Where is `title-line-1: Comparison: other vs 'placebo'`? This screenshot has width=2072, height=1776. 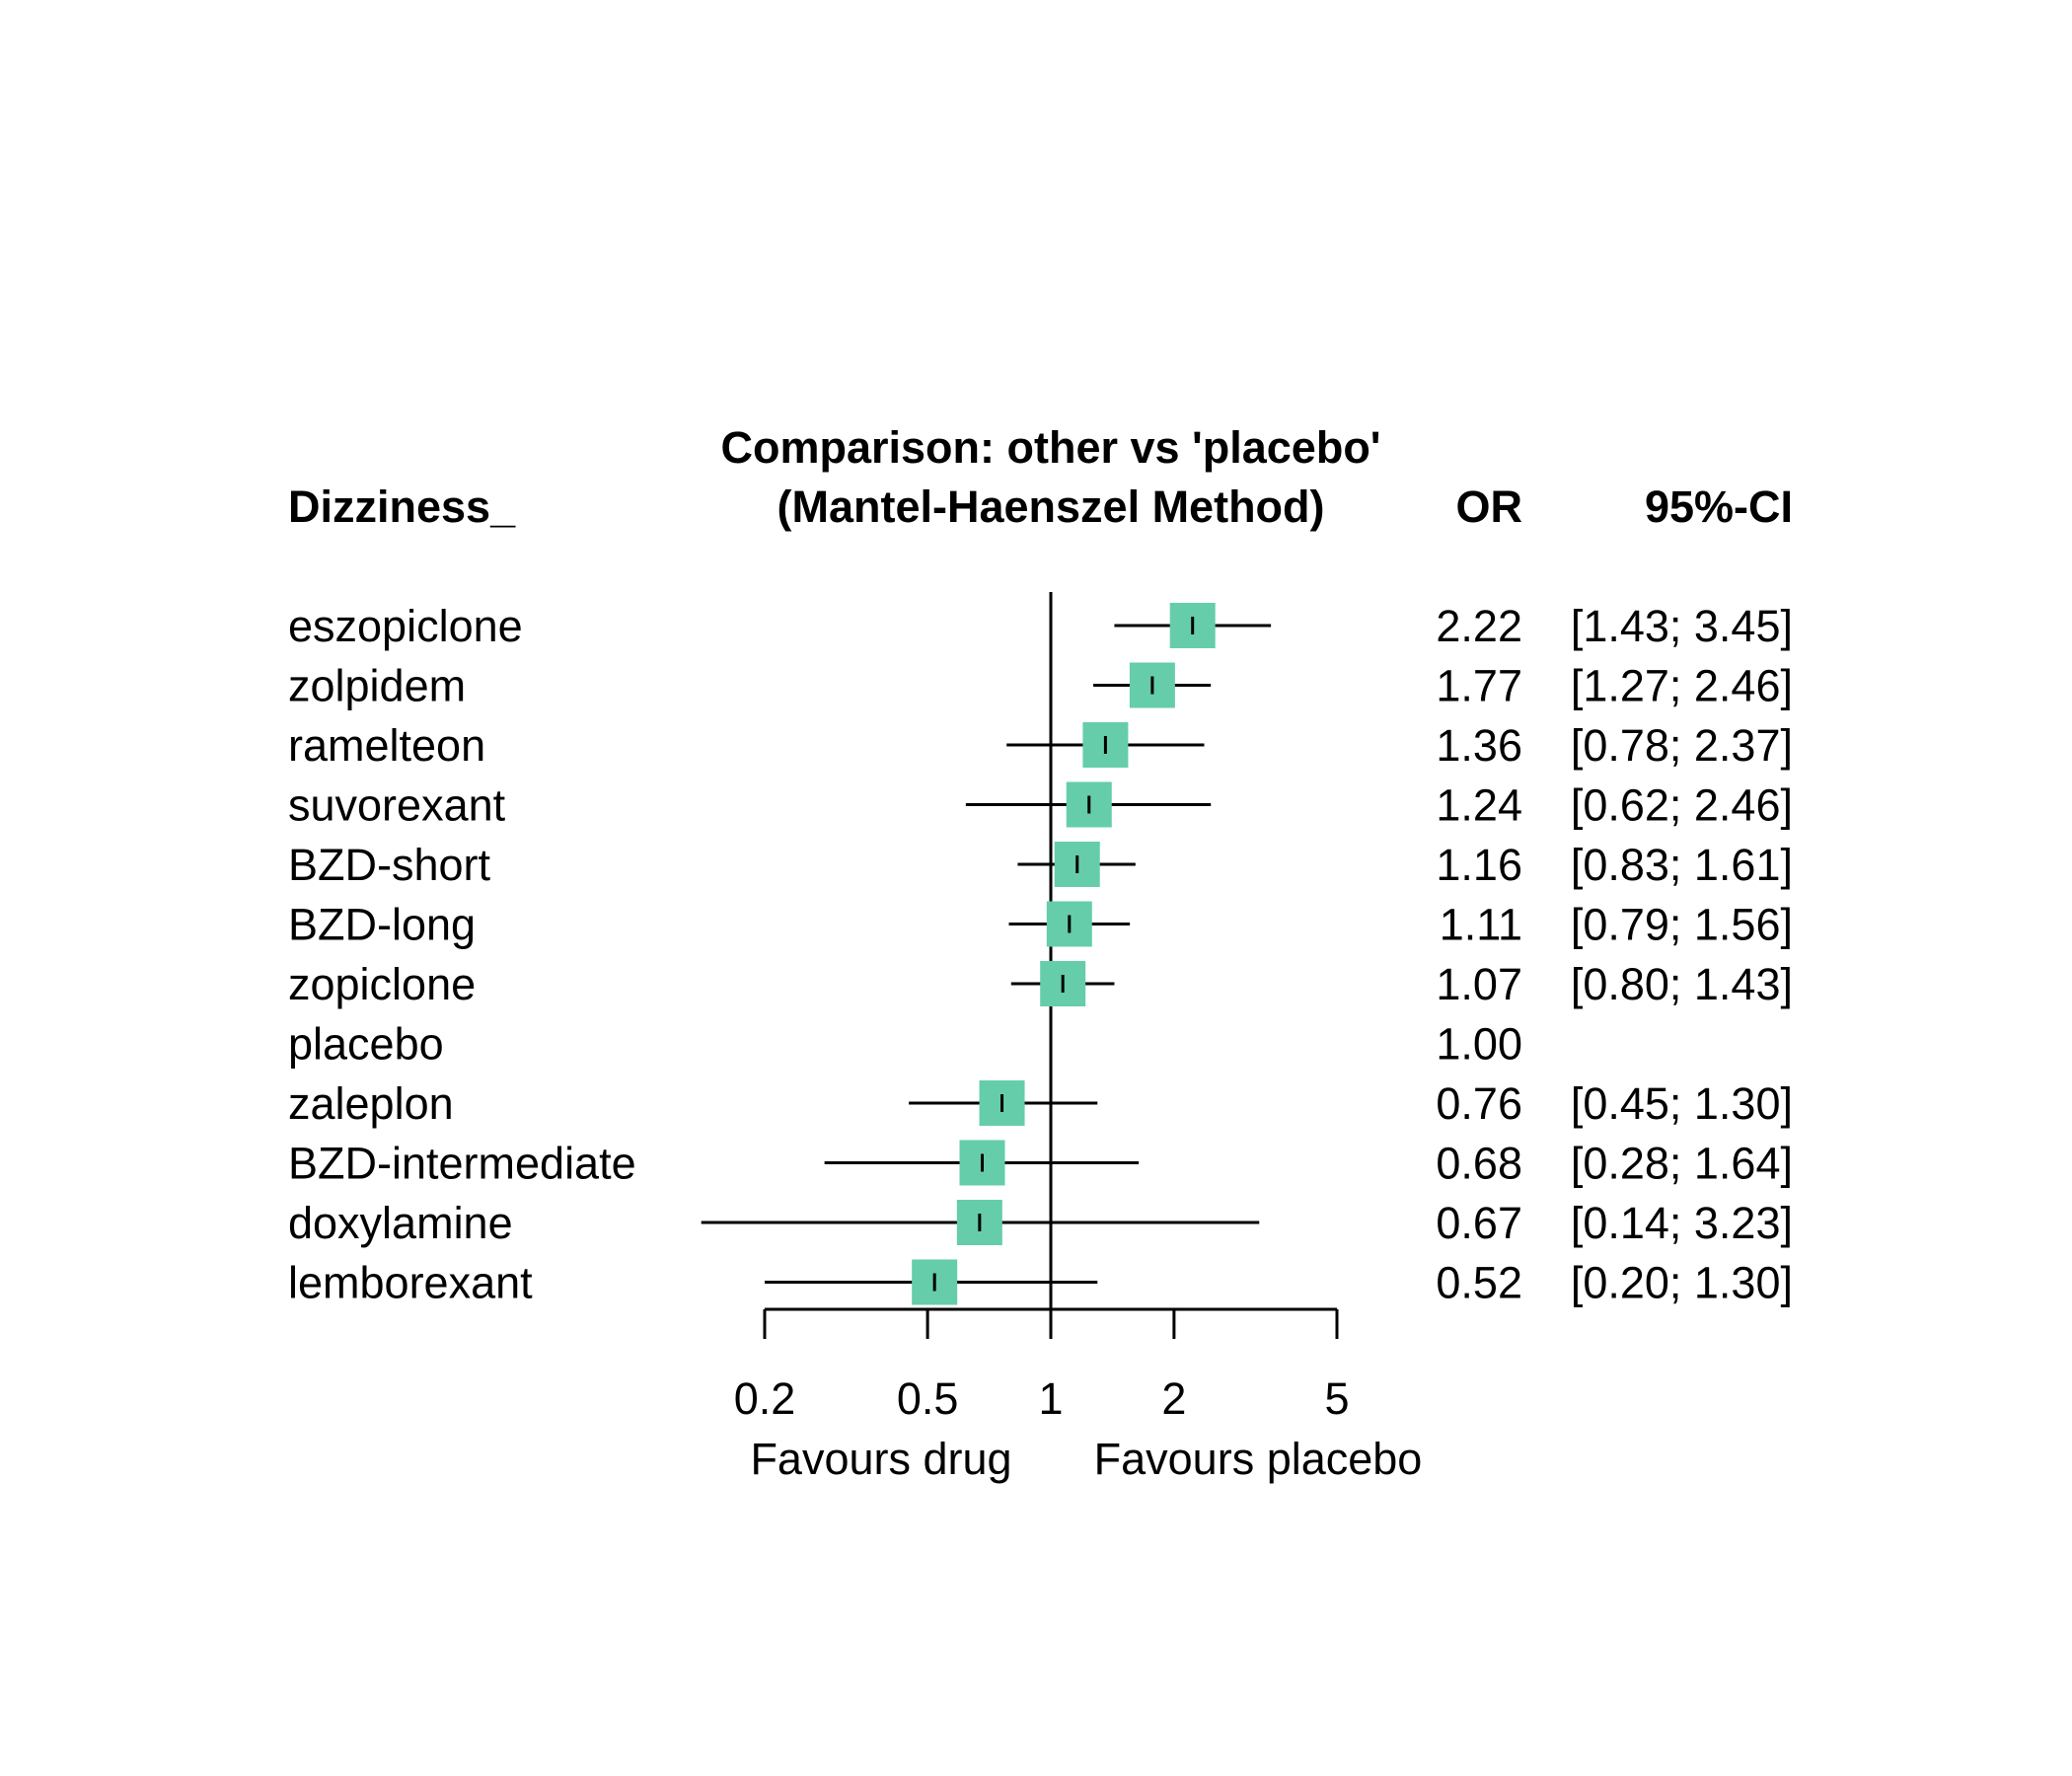 title-line-1: Comparison: other vs 'placebo' is located at coordinates (1050, 448).